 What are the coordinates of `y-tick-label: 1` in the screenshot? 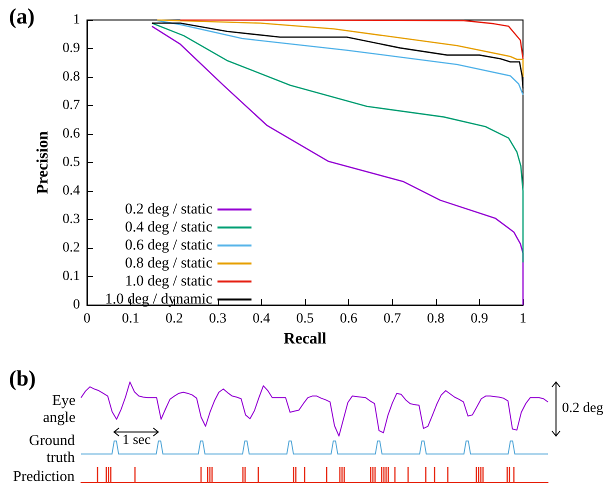 It's located at (76, 20).